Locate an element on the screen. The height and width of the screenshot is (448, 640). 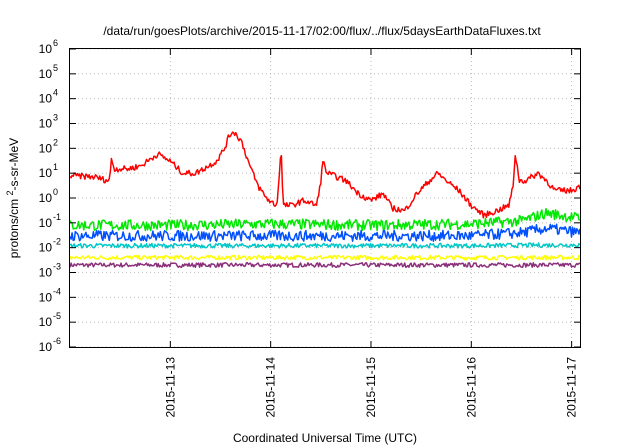
x-tick-label: 2015-11-16 is located at coordinates (471, 387).